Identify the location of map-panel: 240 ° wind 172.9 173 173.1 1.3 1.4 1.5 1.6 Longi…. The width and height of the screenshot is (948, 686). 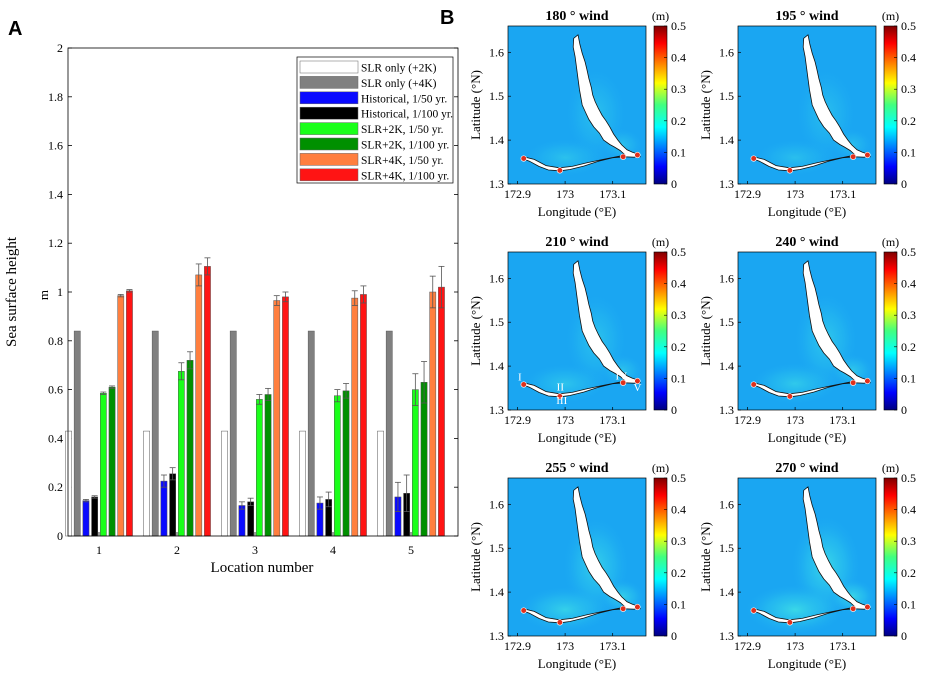
(807, 340).